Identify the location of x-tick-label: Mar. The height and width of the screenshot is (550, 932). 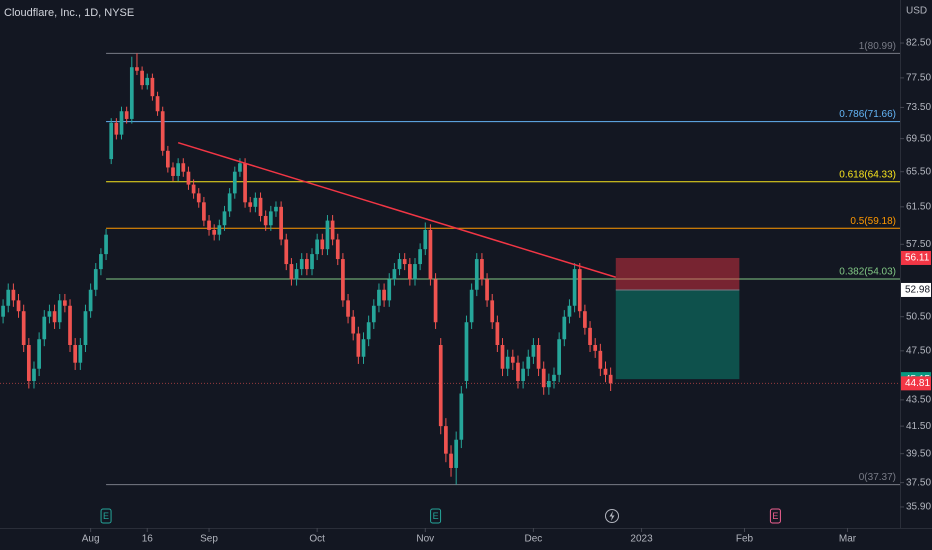
(848, 539).